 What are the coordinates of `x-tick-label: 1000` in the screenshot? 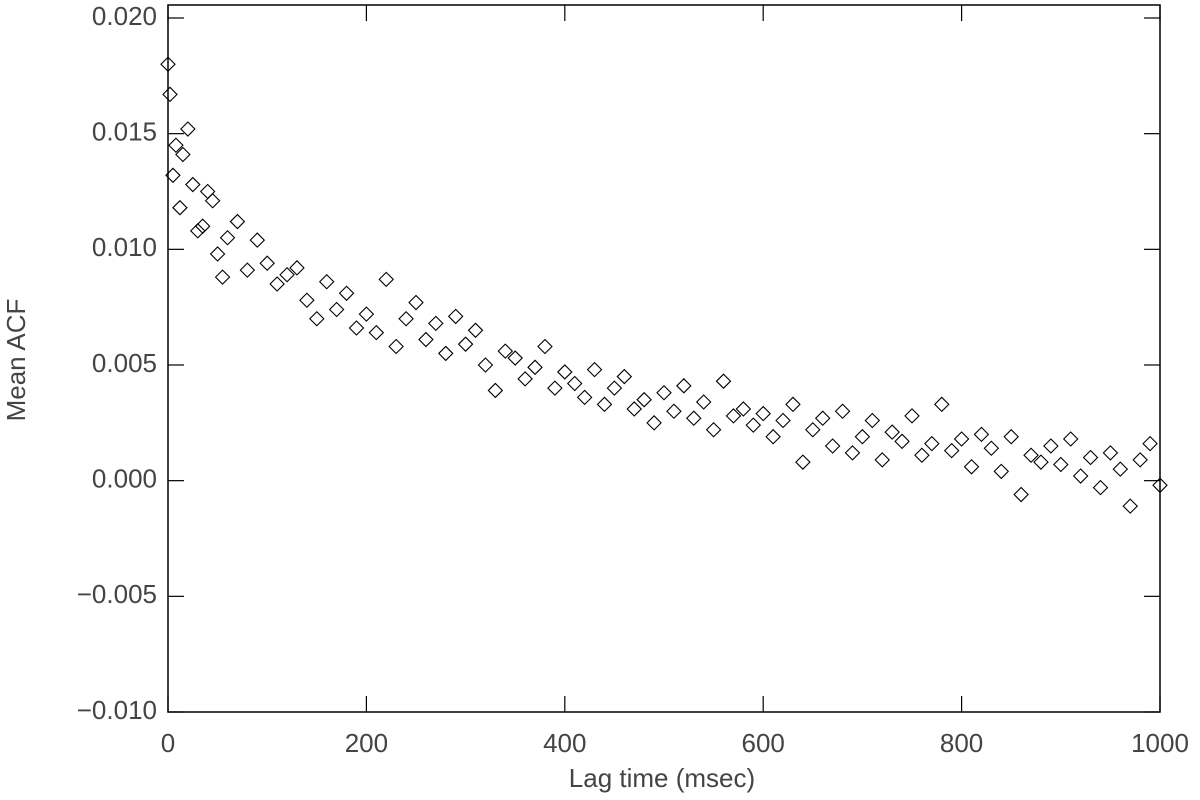 It's located at (1160, 743).